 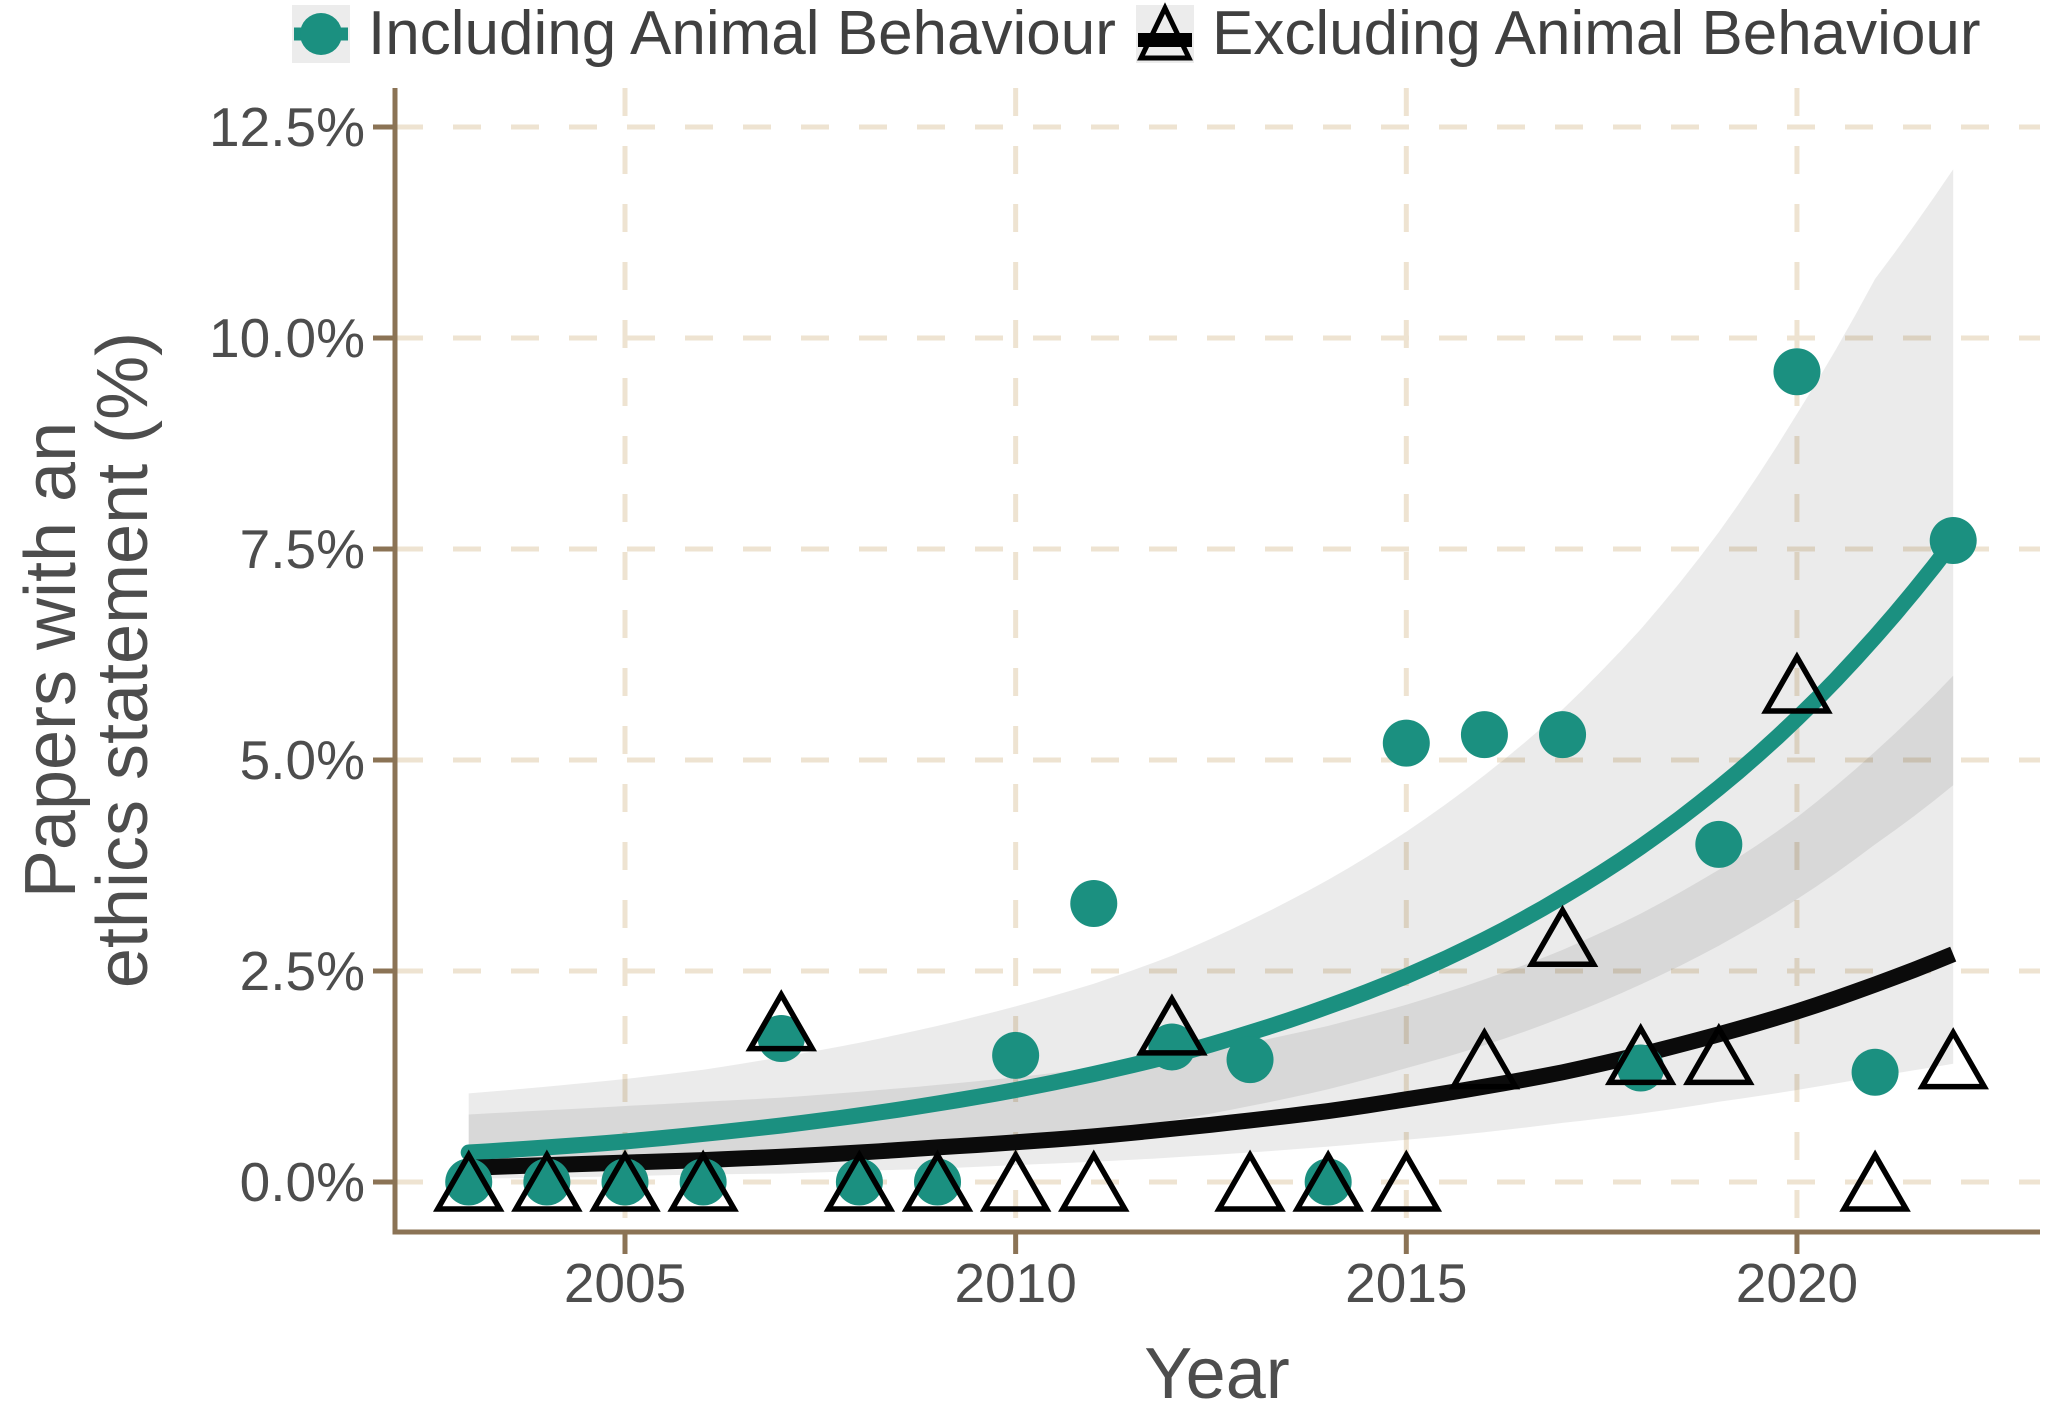 What do you see at coordinates (51, 660) in the screenshot?
I see `y-axis-title-line1: Papers with an` at bounding box center [51, 660].